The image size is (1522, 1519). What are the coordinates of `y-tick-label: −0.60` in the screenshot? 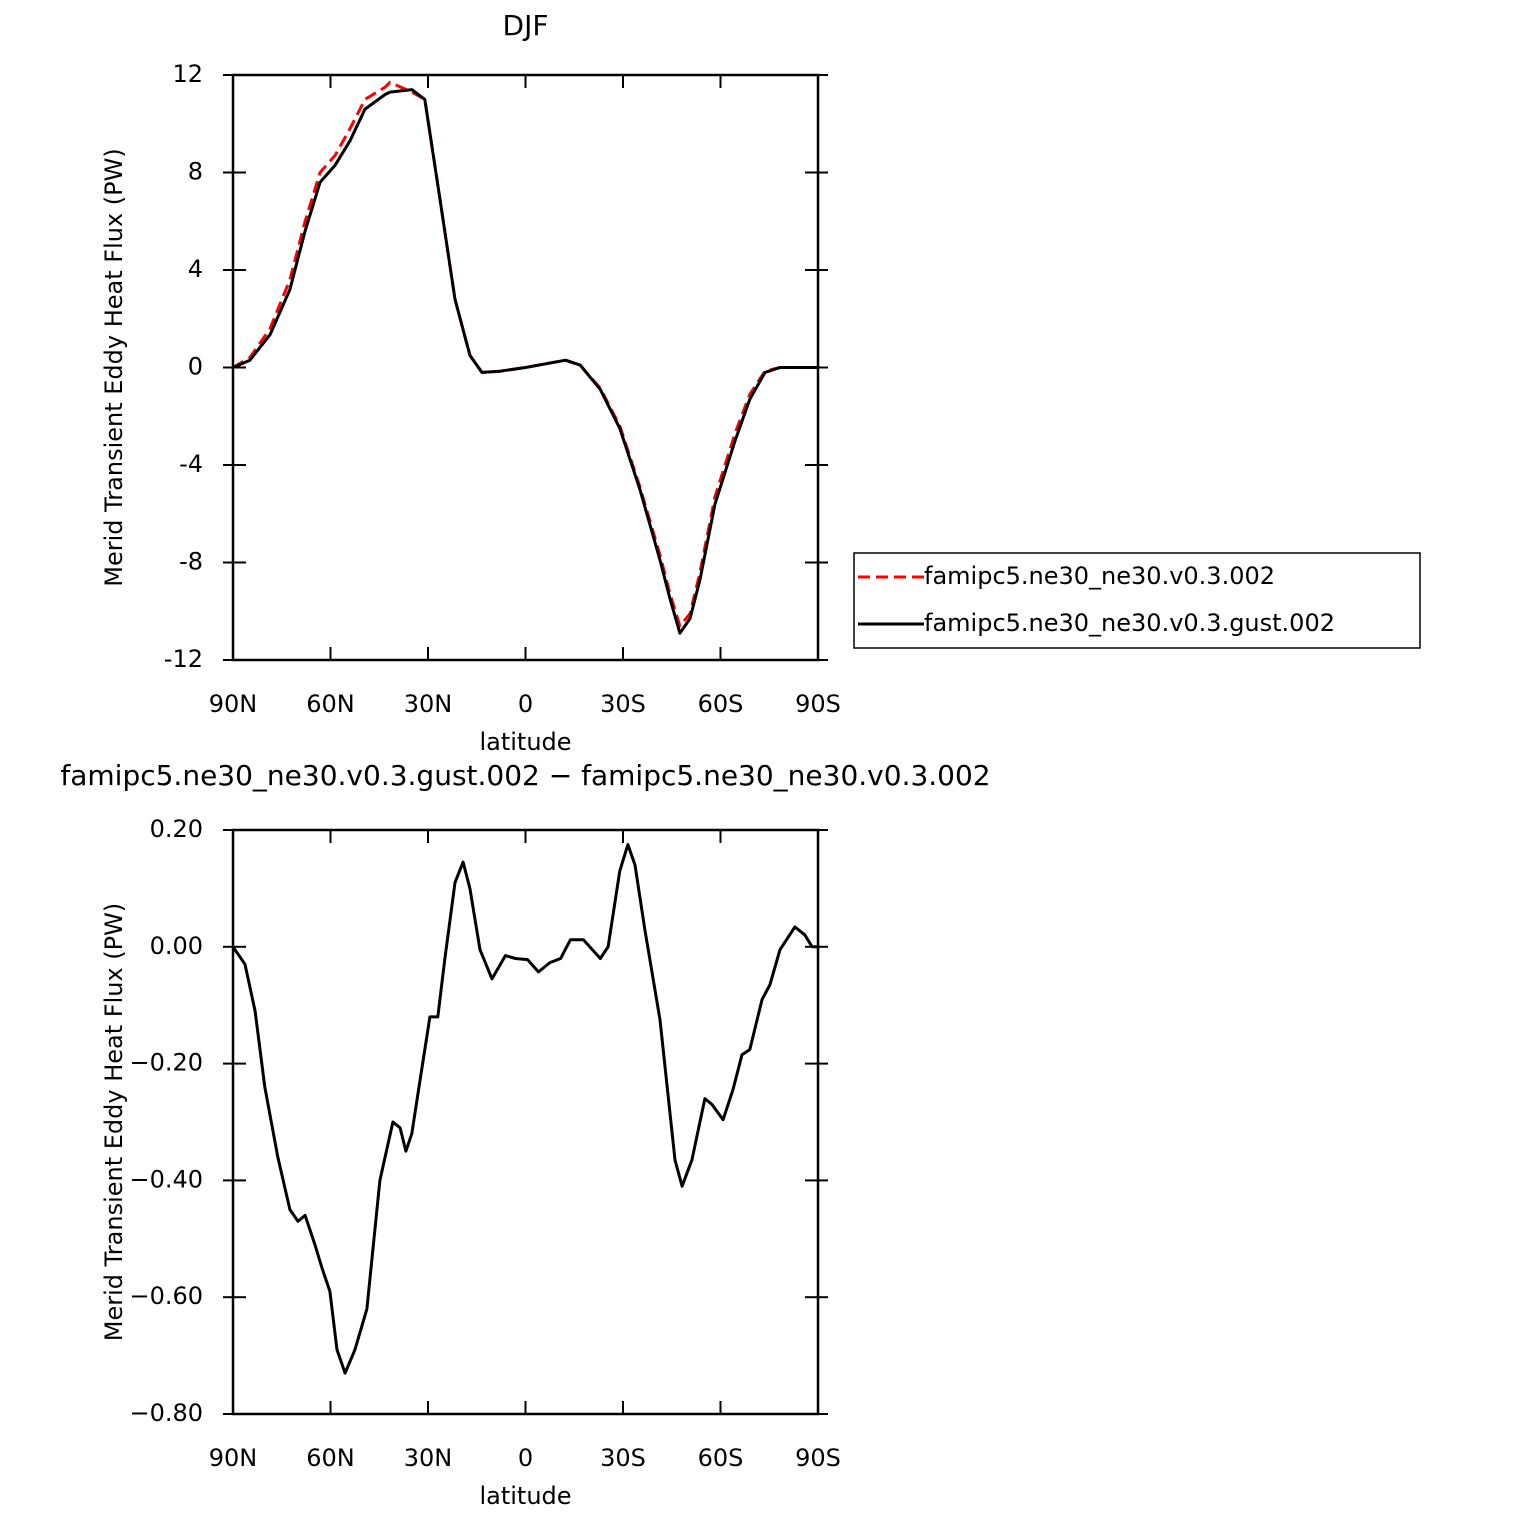 It's located at (166, 1296).